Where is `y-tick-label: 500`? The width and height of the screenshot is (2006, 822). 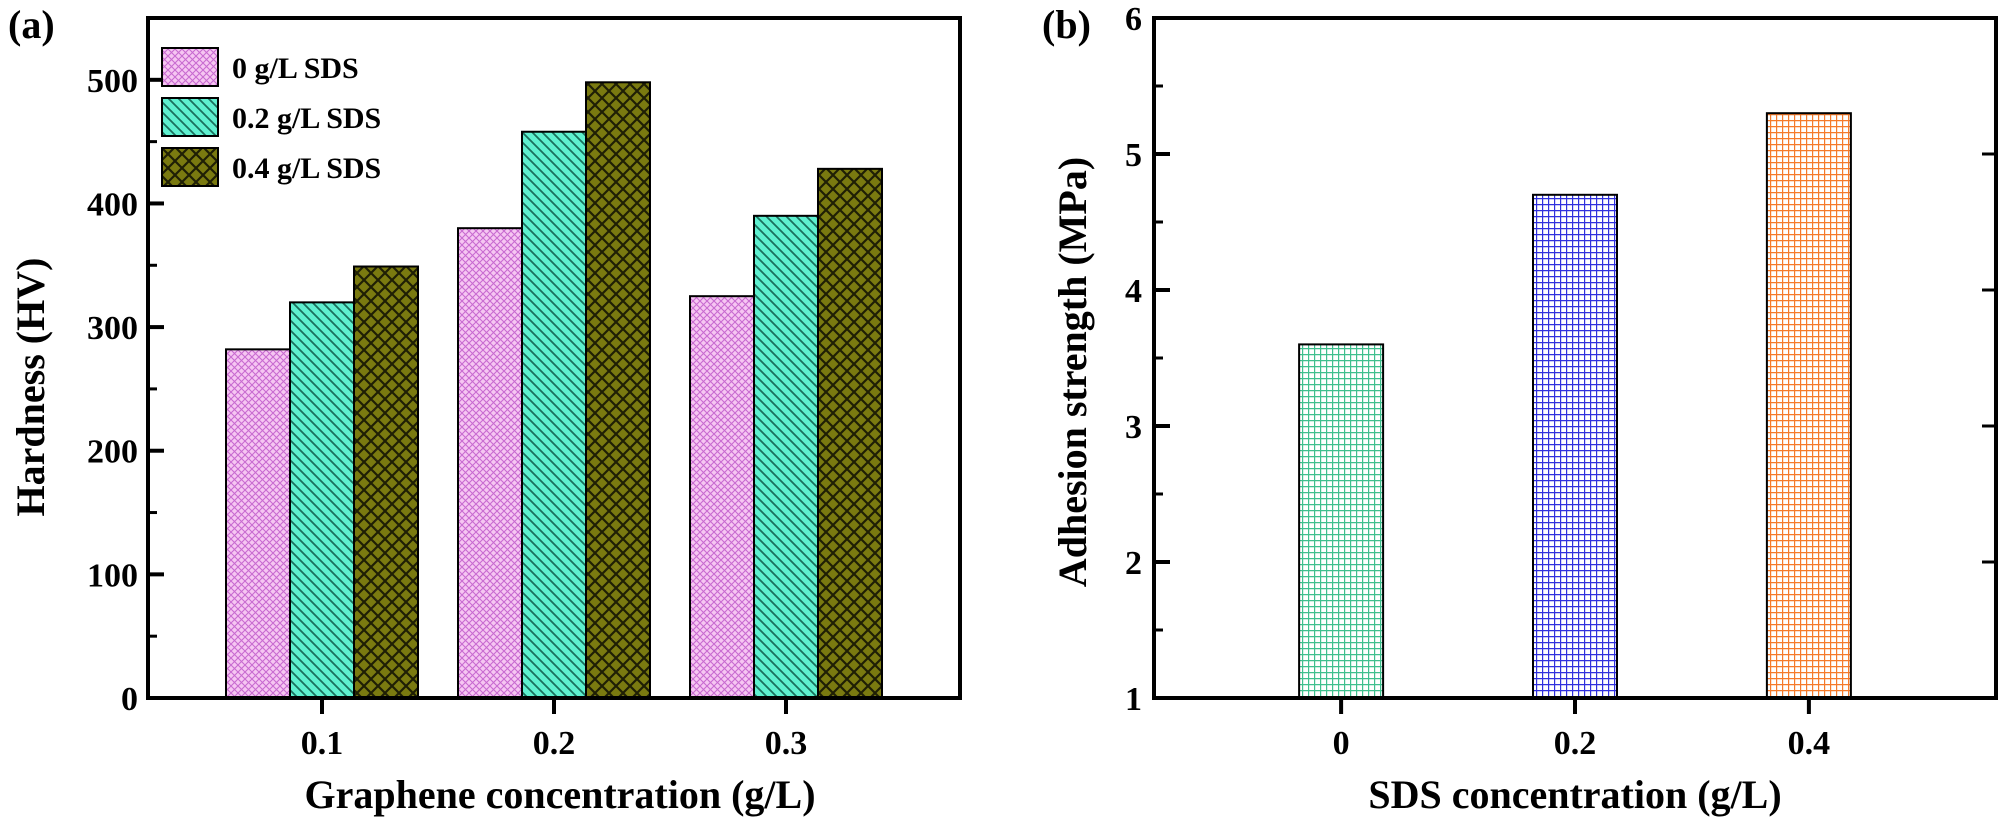 y-tick-label: 500 is located at coordinates (112, 81).